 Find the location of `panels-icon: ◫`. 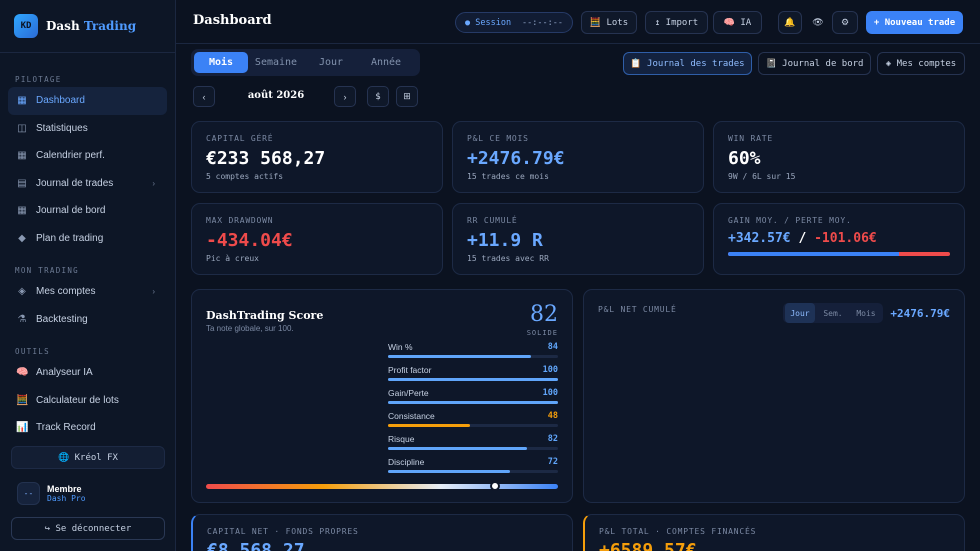

panels-icon: ◫ is located at coordinates (22, 128).